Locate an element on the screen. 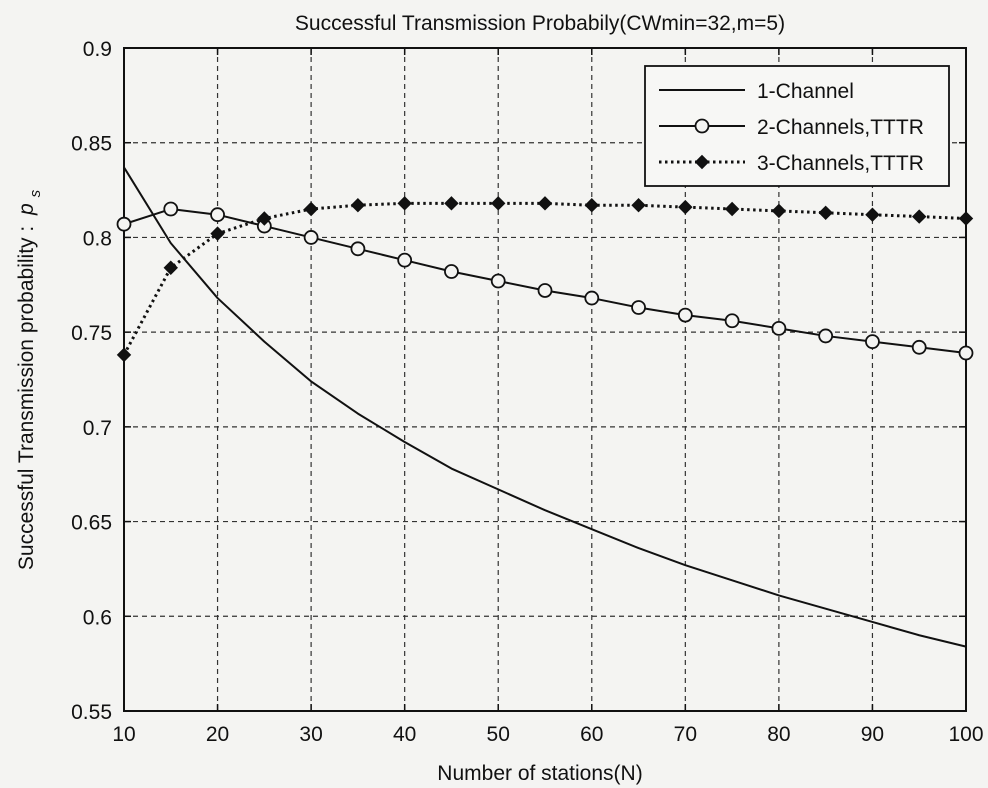 The image size is (988, 788). legend-label-1: 1-Channel is located at coordinates (805, 91).